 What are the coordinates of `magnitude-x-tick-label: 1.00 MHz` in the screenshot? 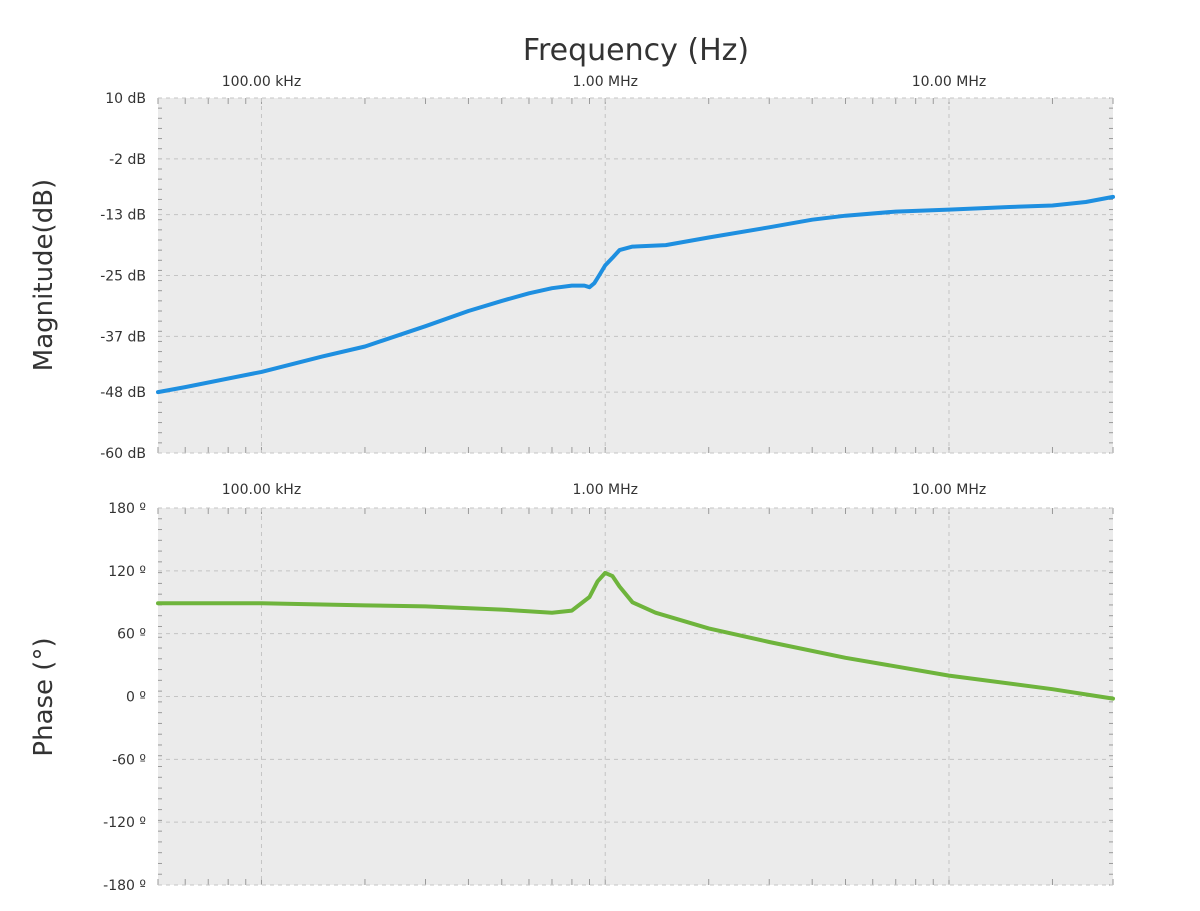 It's located at (605, 82).